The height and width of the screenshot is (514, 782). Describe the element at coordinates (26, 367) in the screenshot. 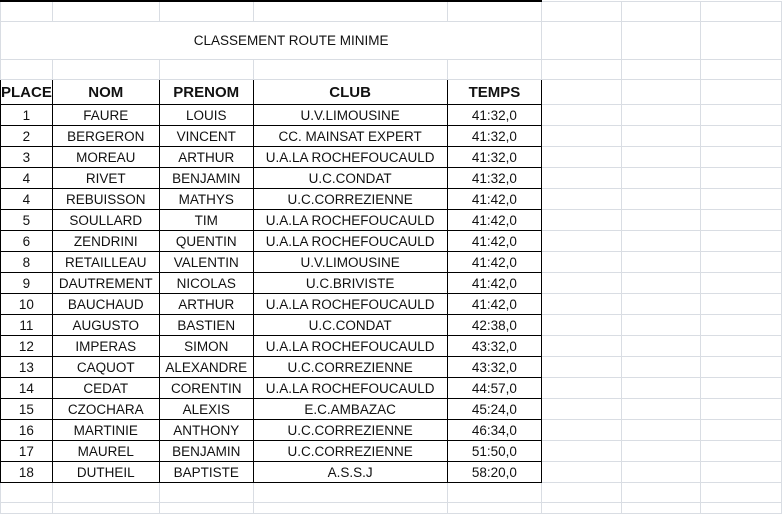

I see `cell-place: 13` at that location.